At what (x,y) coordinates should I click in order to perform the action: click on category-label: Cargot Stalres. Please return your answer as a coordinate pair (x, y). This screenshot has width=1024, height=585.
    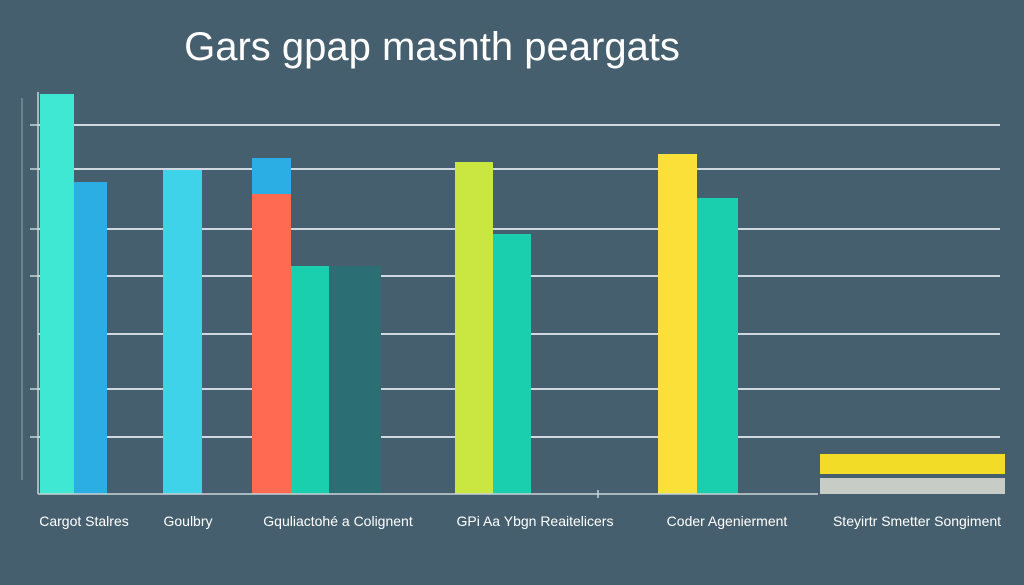
    Looking at the image, I should click on (83, 521).